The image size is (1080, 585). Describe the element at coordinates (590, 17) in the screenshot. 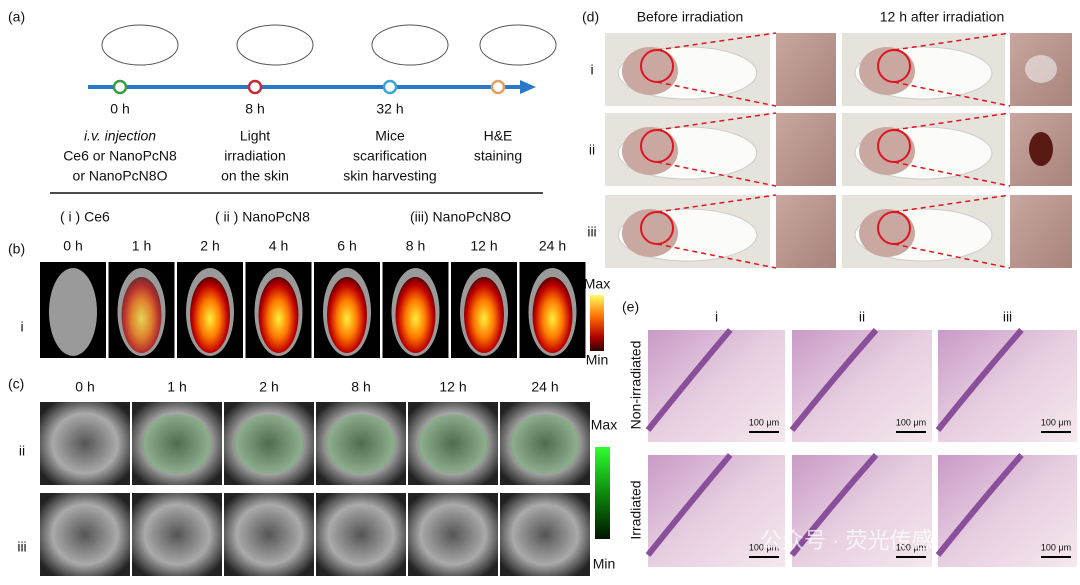

I see `panel-label: (d)` at that location.